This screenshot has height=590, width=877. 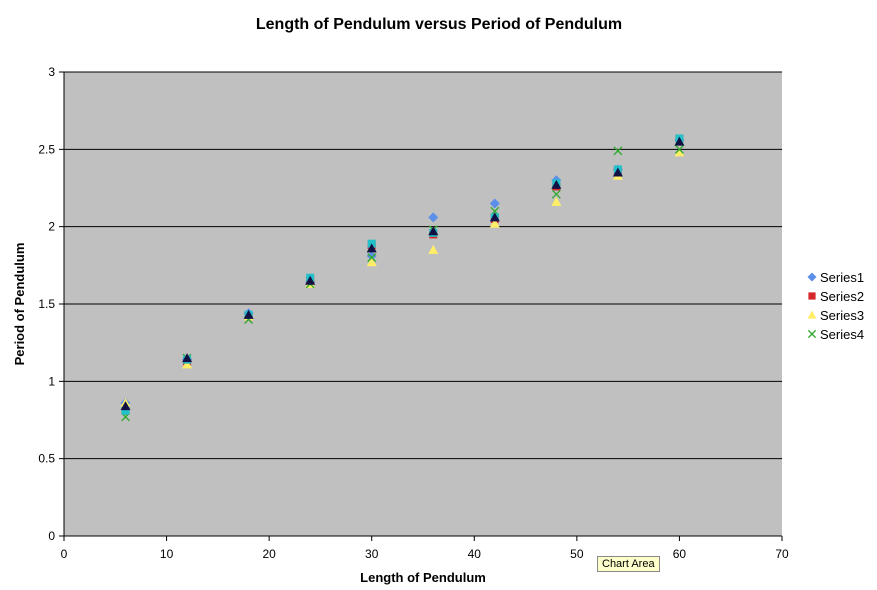 What do you see at coordinates (842, 277) in the screenshot?
I see `legend-label: Series1` at bounding box center [842, 277].